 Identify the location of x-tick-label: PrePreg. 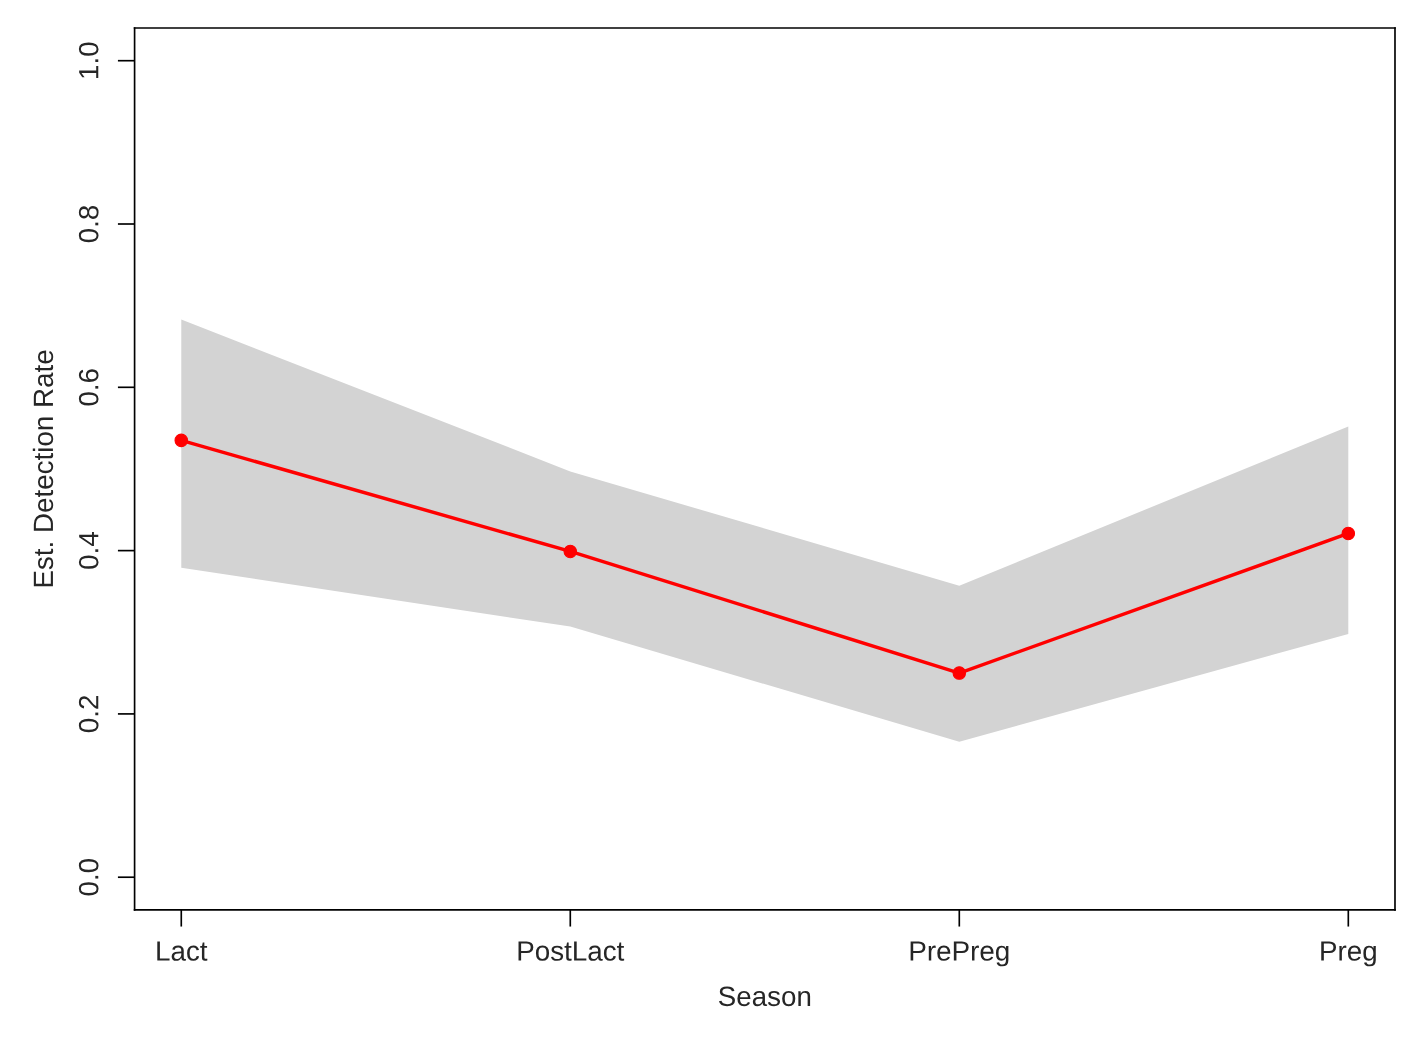
(959, 954).